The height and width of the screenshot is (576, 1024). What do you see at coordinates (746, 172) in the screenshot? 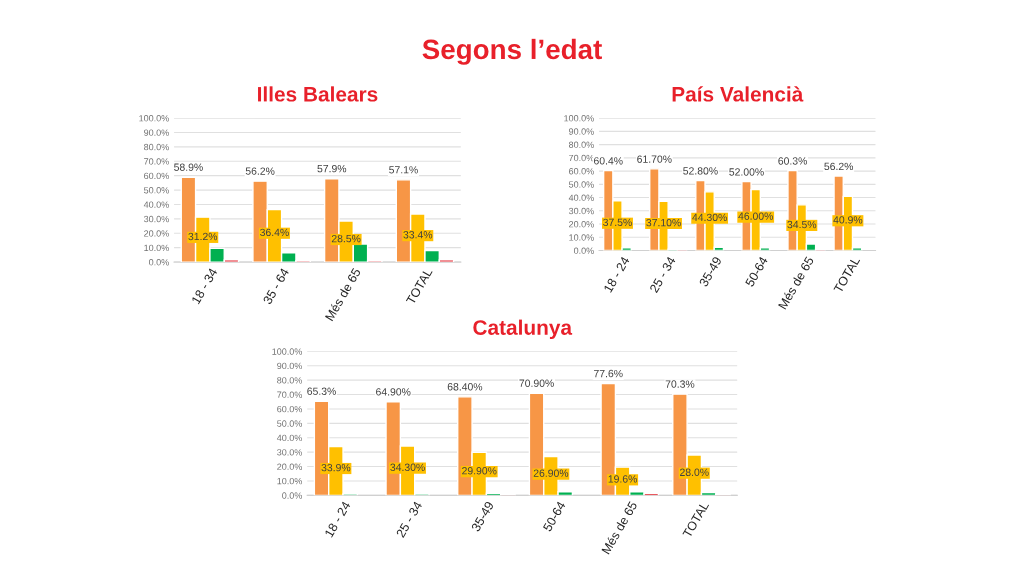
I see `data-label: 52.00%` at bounding box center [746, 172].